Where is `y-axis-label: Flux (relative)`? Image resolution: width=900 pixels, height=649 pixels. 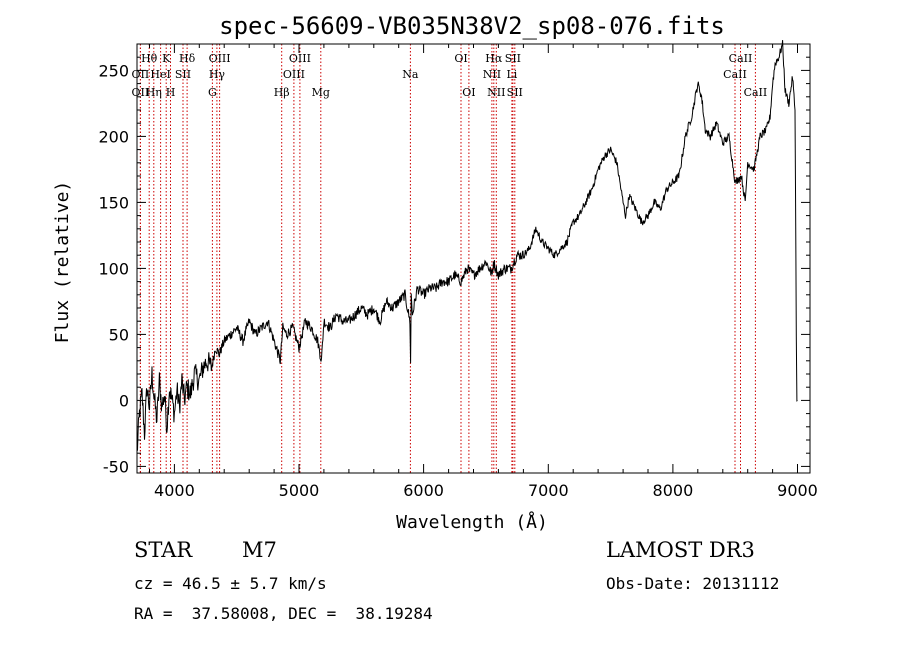 y-axis-label: Flux (relative) is located at coordinates (62, 262).